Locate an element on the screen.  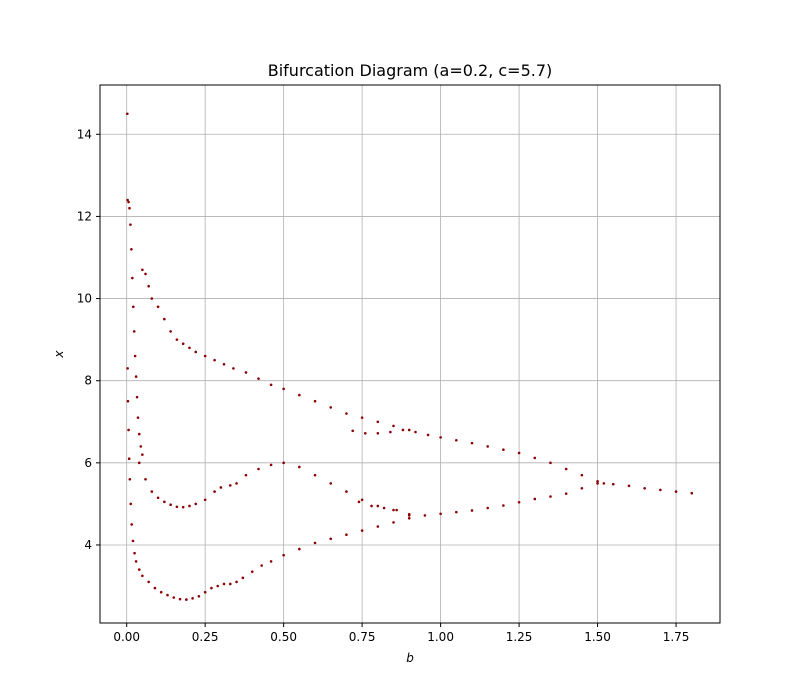
x-tick-label: 0.50 is located at coordinates (283, 637).